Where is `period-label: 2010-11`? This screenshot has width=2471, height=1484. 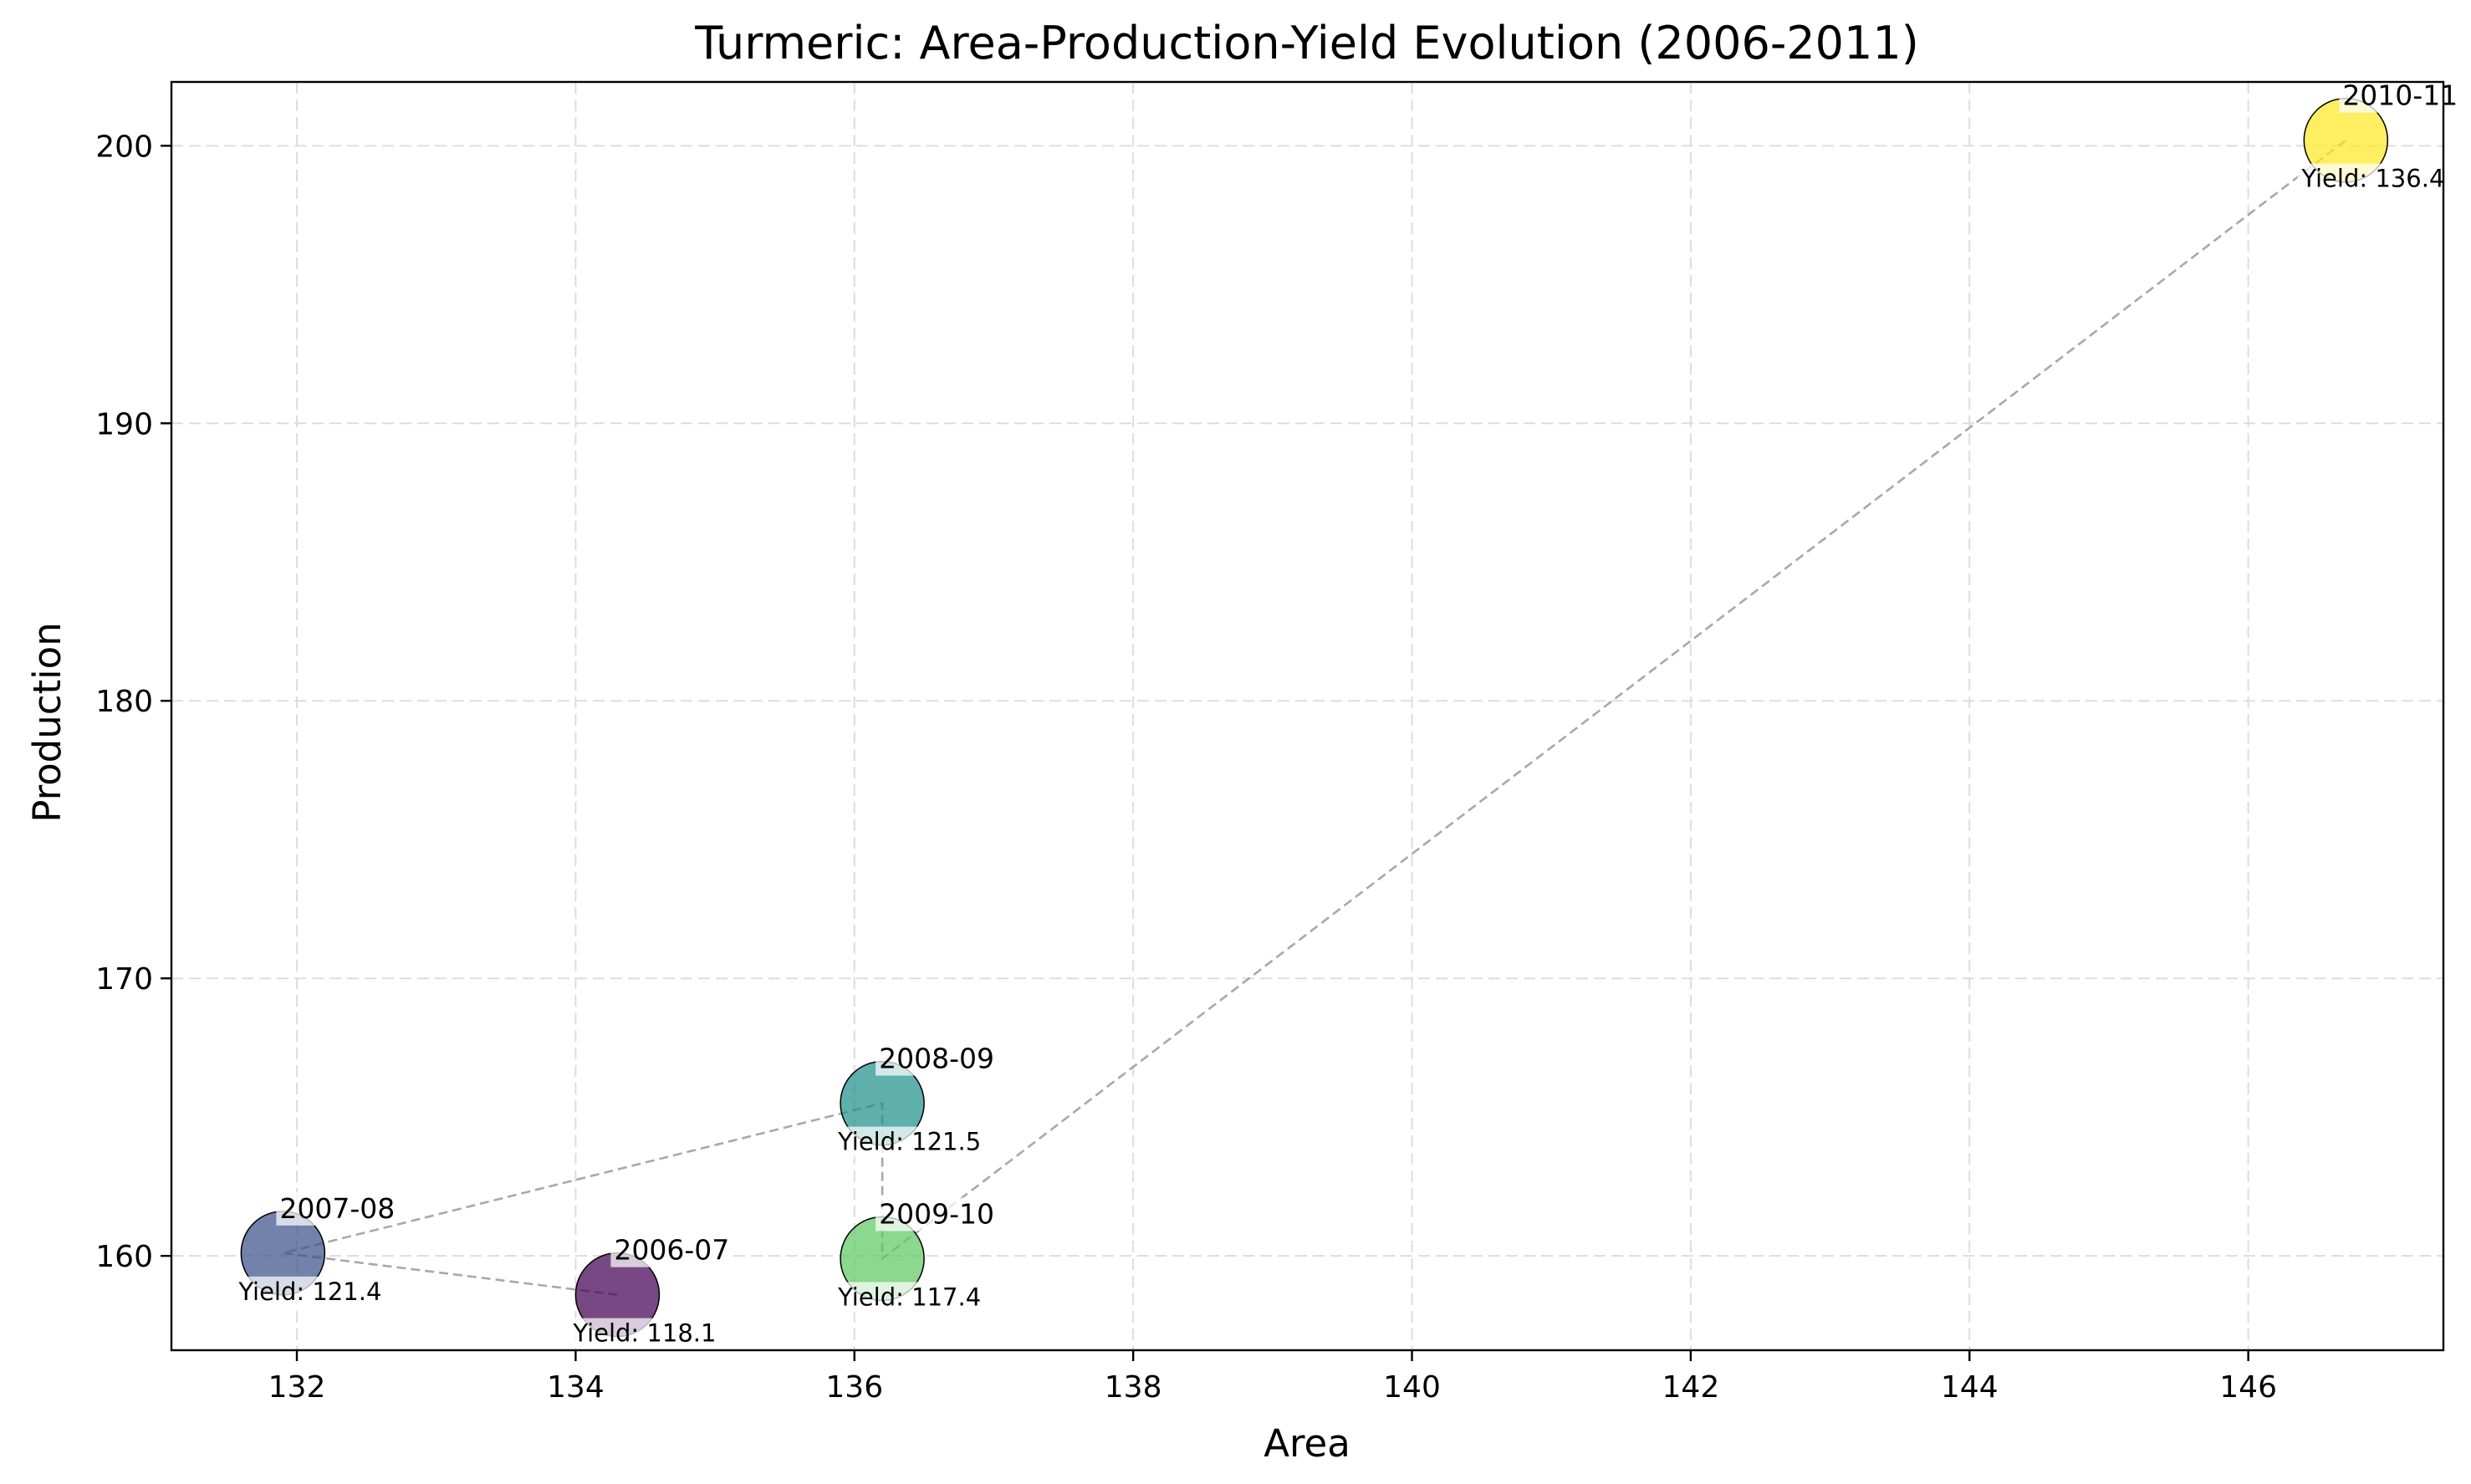 period-label: 2010-11 is located at coordinates (2400, 95).